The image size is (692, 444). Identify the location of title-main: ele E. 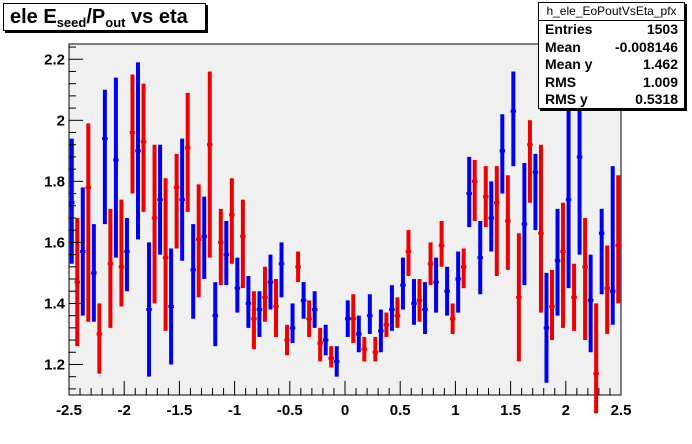
(33, 17).